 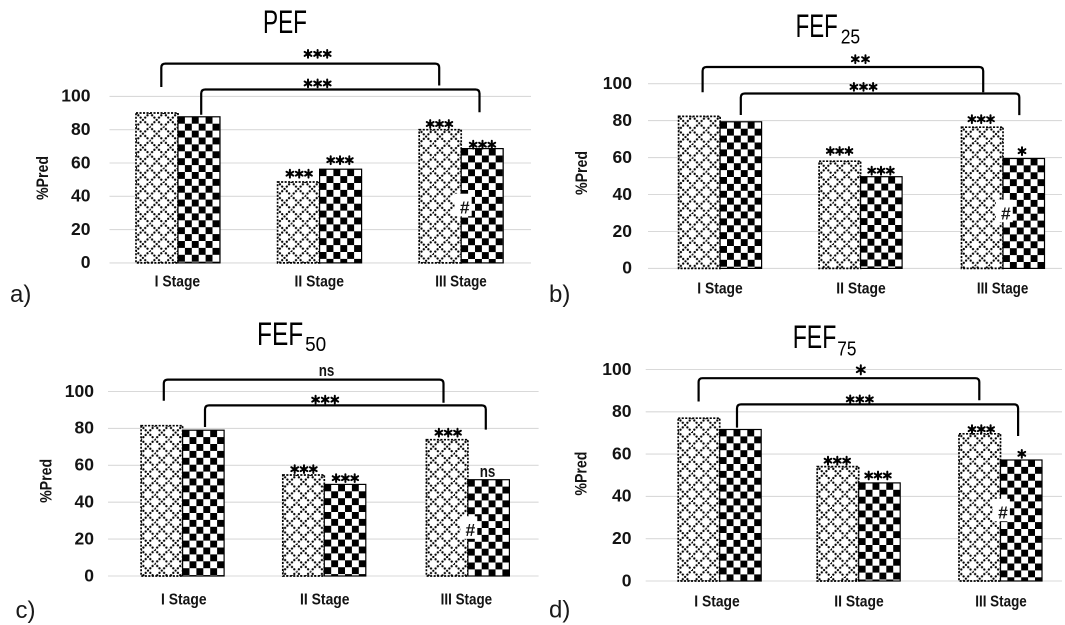 What do you see at coordinates (846, 350) in the screenshot?
I see `svg-text: 75` at bounding box center [846, 350].